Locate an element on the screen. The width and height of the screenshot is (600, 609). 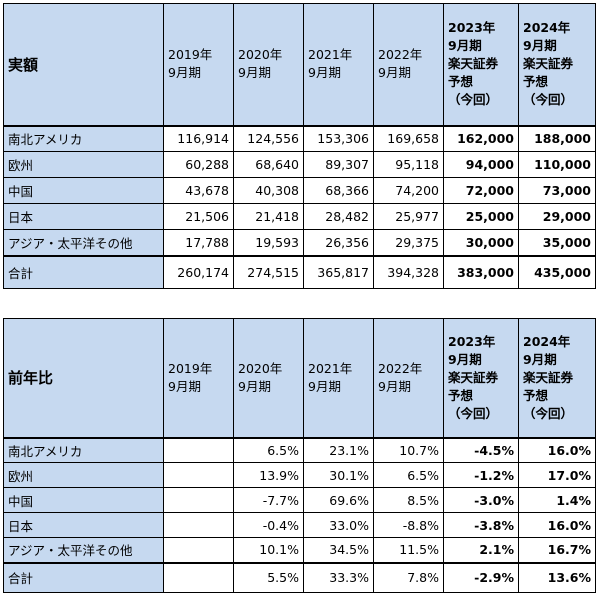
cell: 124,556 is located at coordinates (268, 138).